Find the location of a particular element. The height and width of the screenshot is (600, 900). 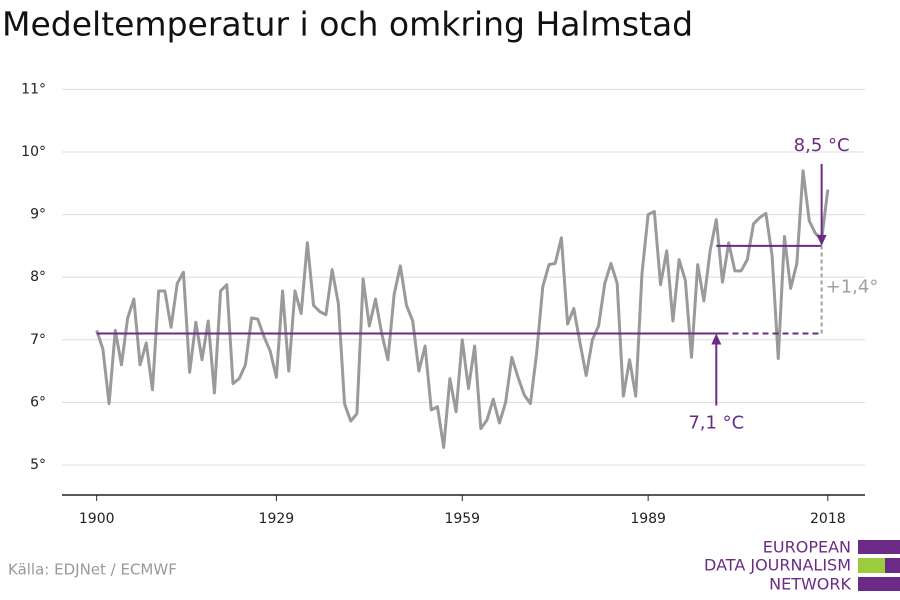

y-tick-label: 10° is located at coordinates (33, 152).